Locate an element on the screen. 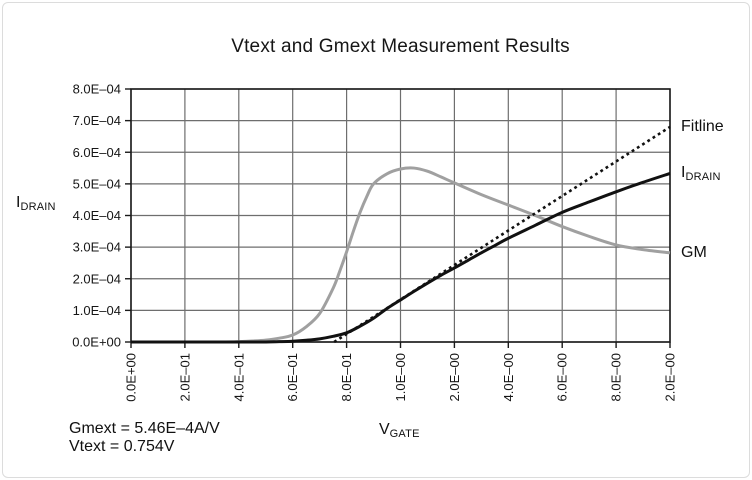 The image size is (752, 480). x-tick-label: 1.0E–00 is located at coordinates (400, 377).